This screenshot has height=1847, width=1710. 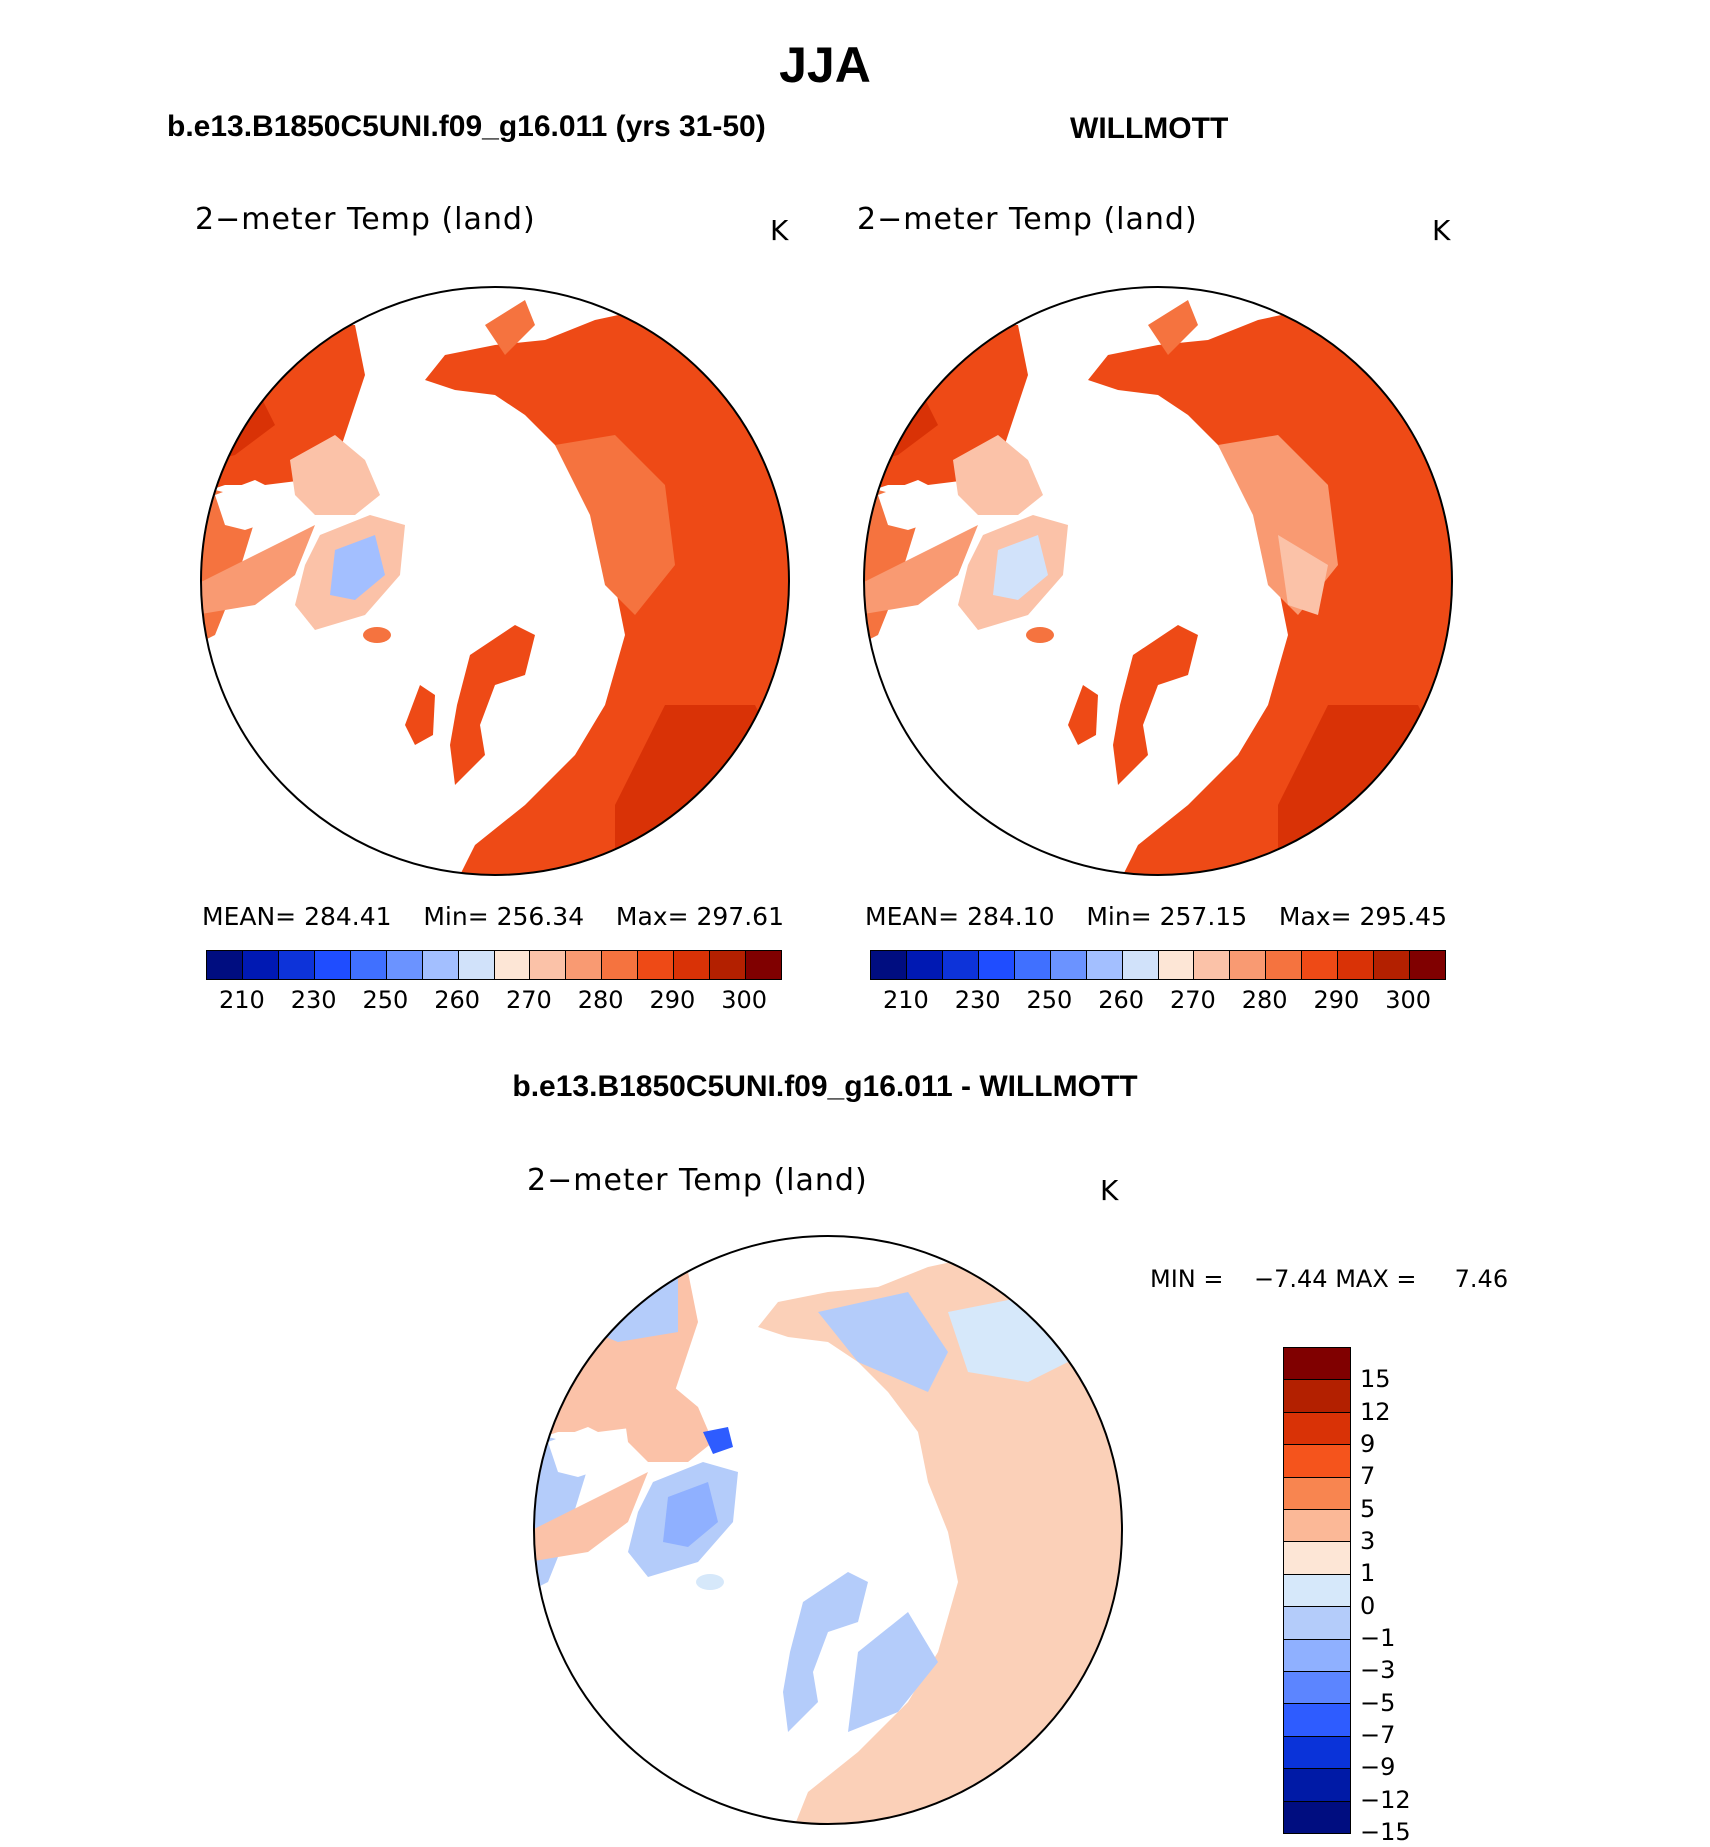 What do you see at coordinates (1049, 1000) in the screenshot?
I see `right-colorbar-tick-label: 250` at bounding box center [1049, 1000].